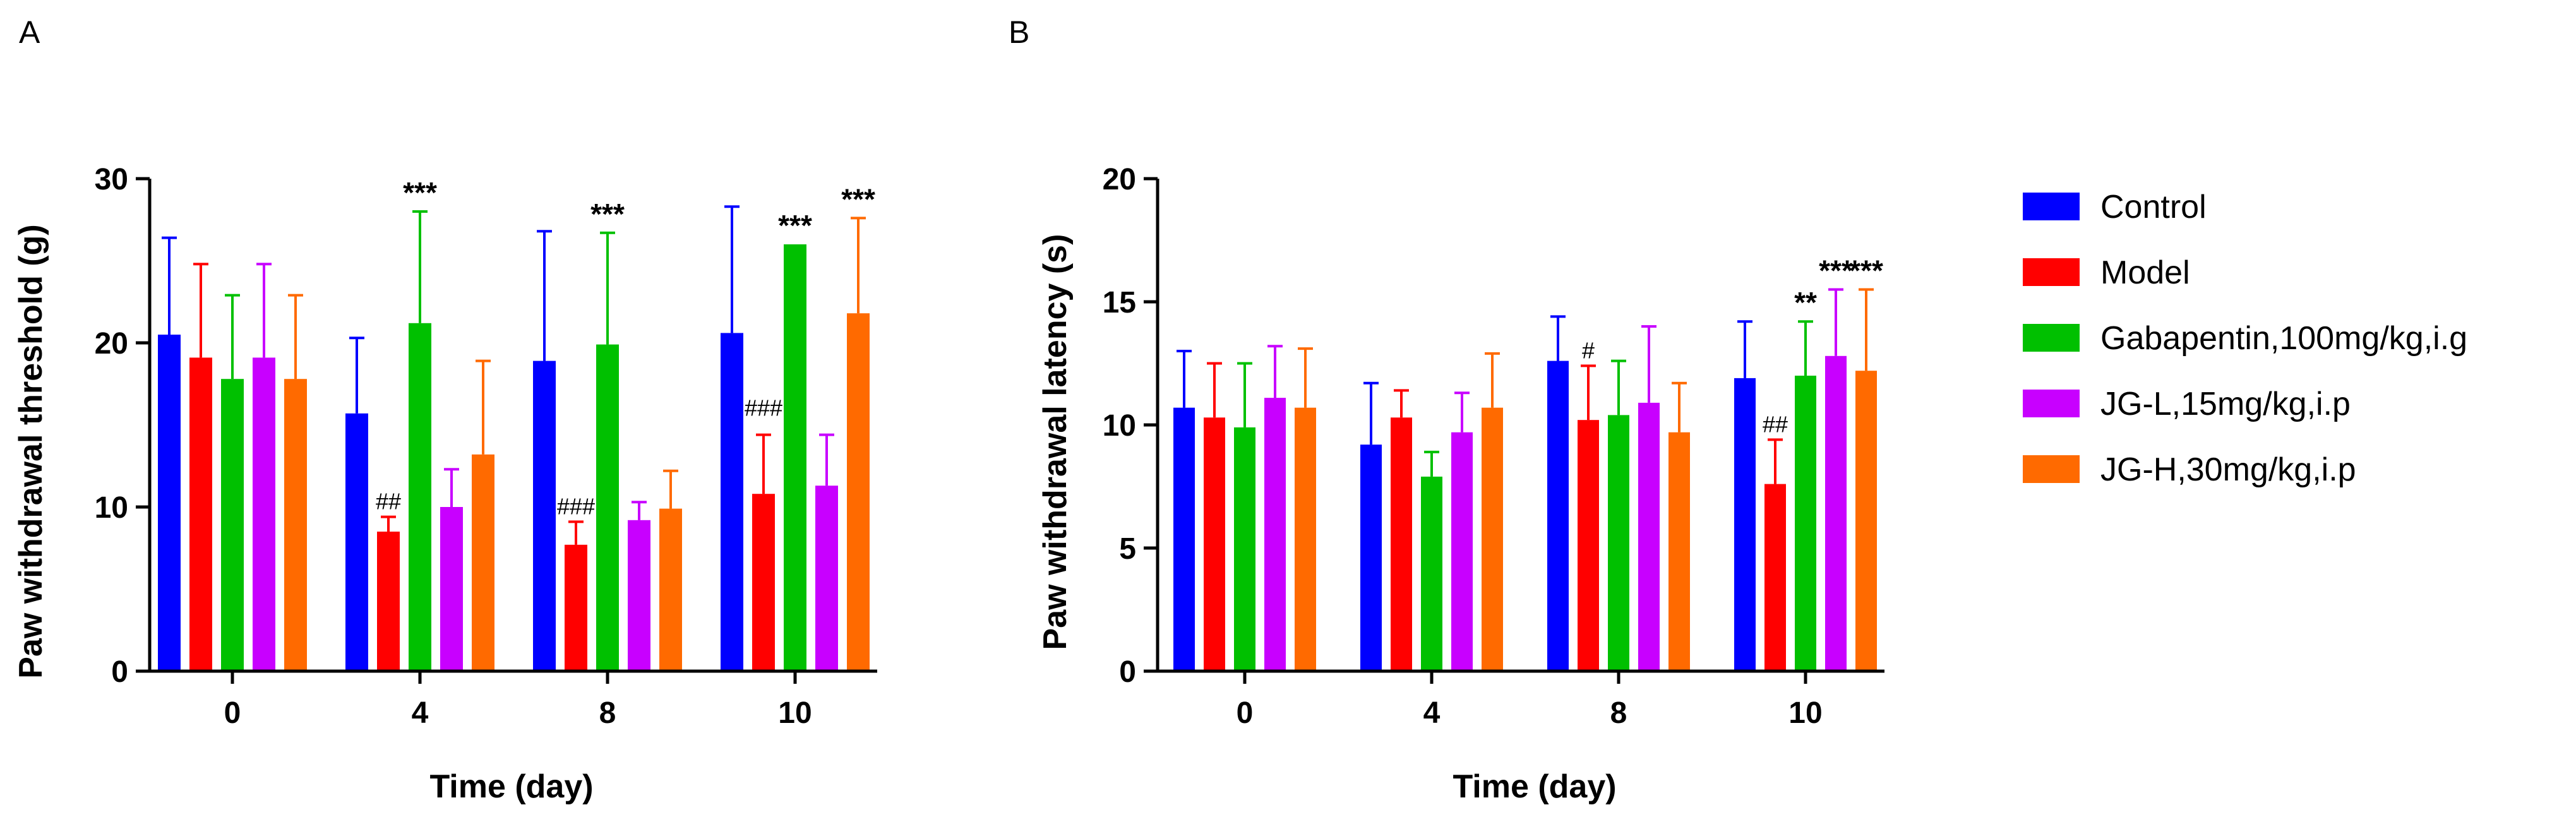  I want to click on panel-b-annotation-2: **, so click(1805, 302).